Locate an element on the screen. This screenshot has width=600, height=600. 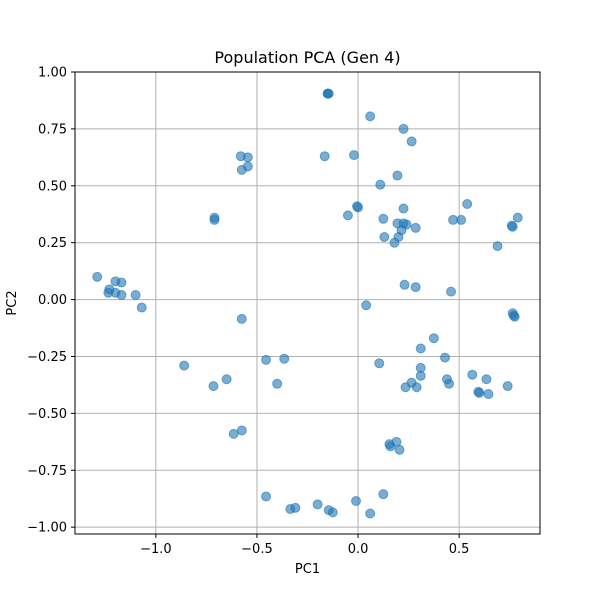
y-tick-label: −0.50 is located at coordinates (47, 414).